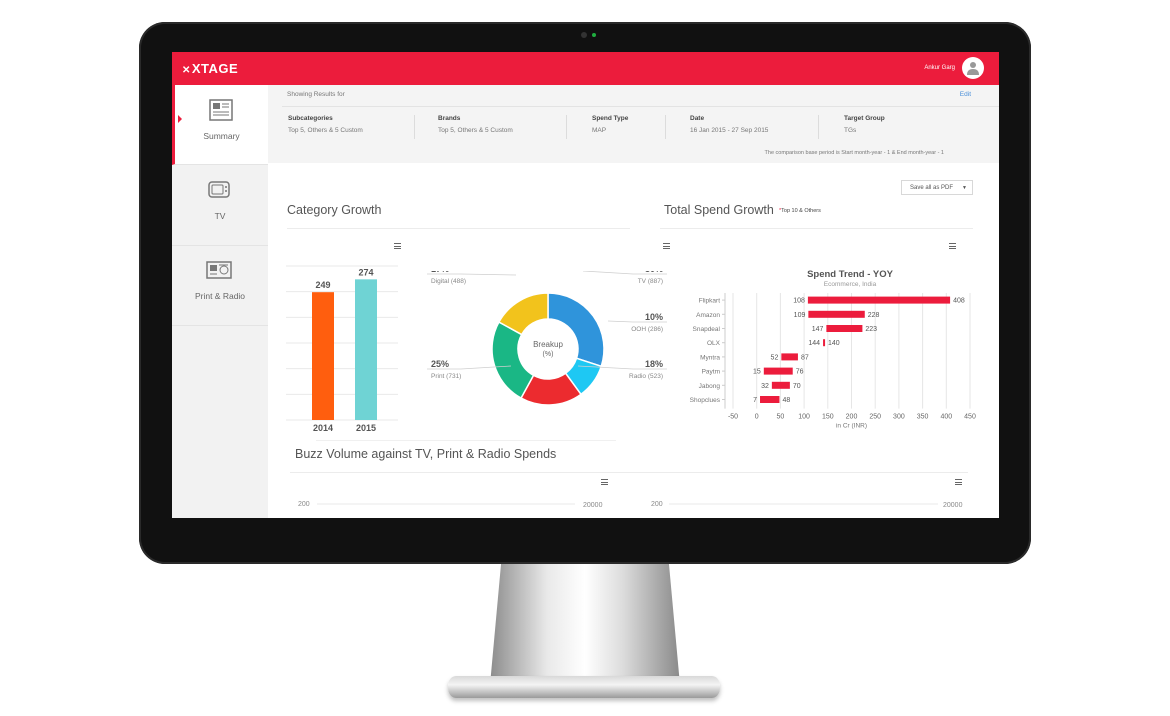  What do you see at coordinates (594, 35) in the screenshot?
I see `power-led` at bounding box center [594, 35].